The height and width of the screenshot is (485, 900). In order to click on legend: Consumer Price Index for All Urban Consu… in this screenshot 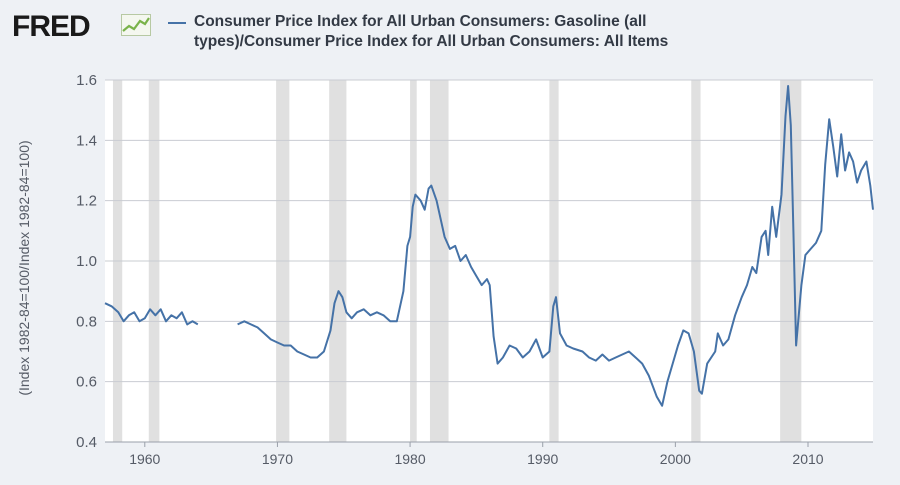, I will do `click(528, 32)`.